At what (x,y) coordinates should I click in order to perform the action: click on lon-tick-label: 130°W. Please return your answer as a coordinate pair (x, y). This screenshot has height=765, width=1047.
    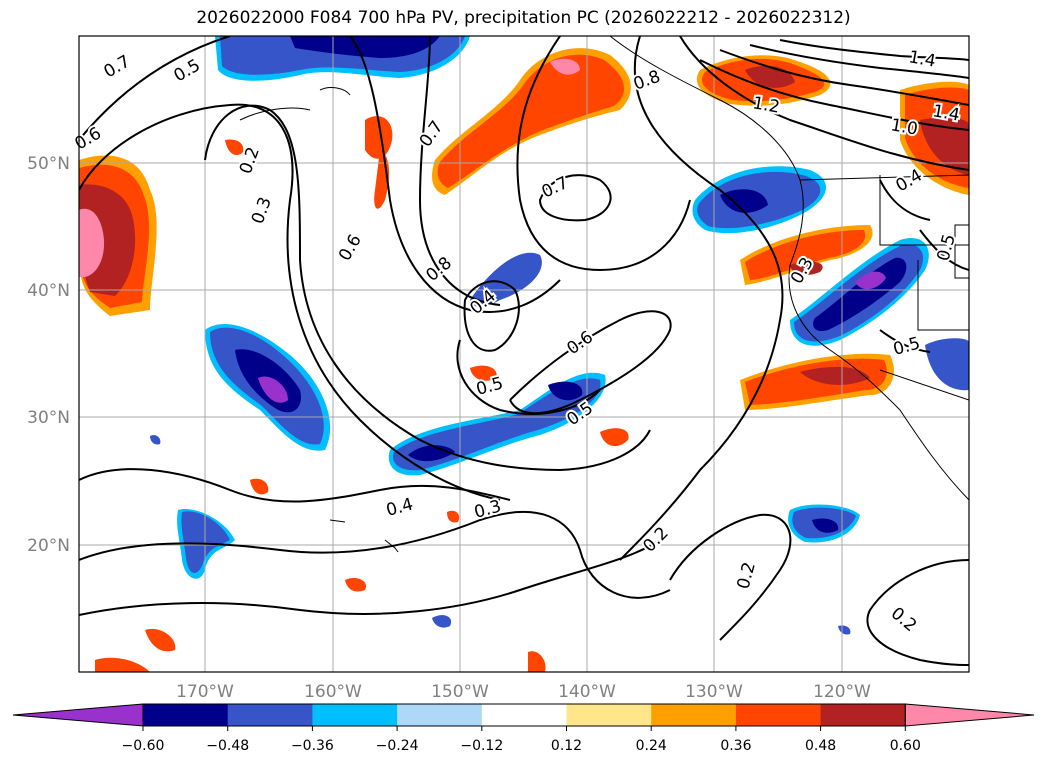
    Looking at the image, I should click on (714, 692).